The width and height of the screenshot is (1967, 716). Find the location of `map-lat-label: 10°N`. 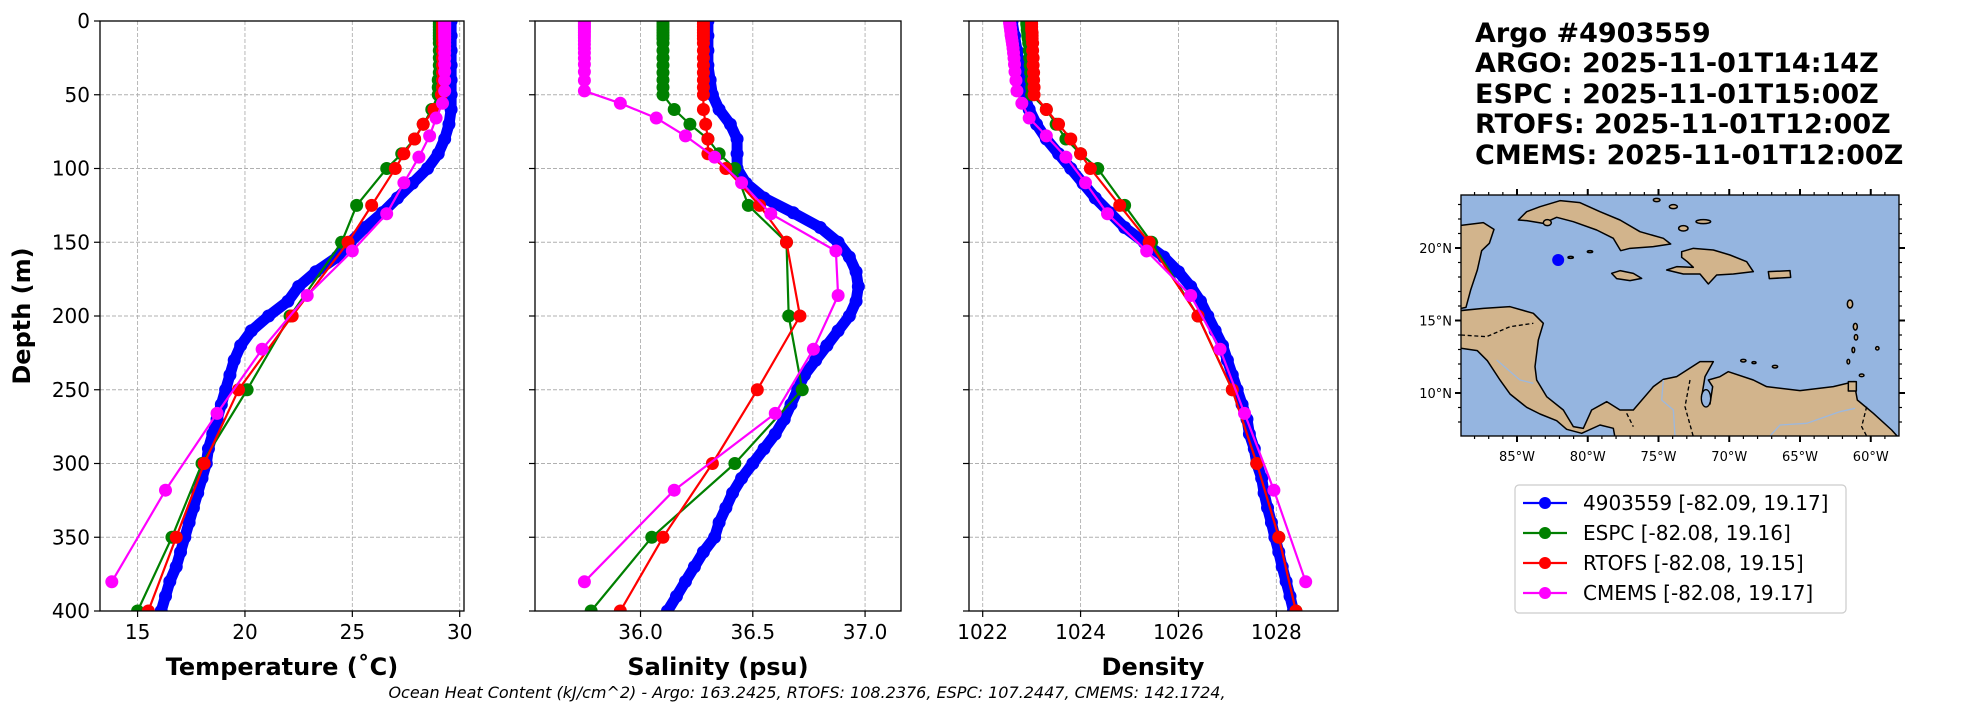

map-lat-label: 10°N is located at coordinates (1435, 394).